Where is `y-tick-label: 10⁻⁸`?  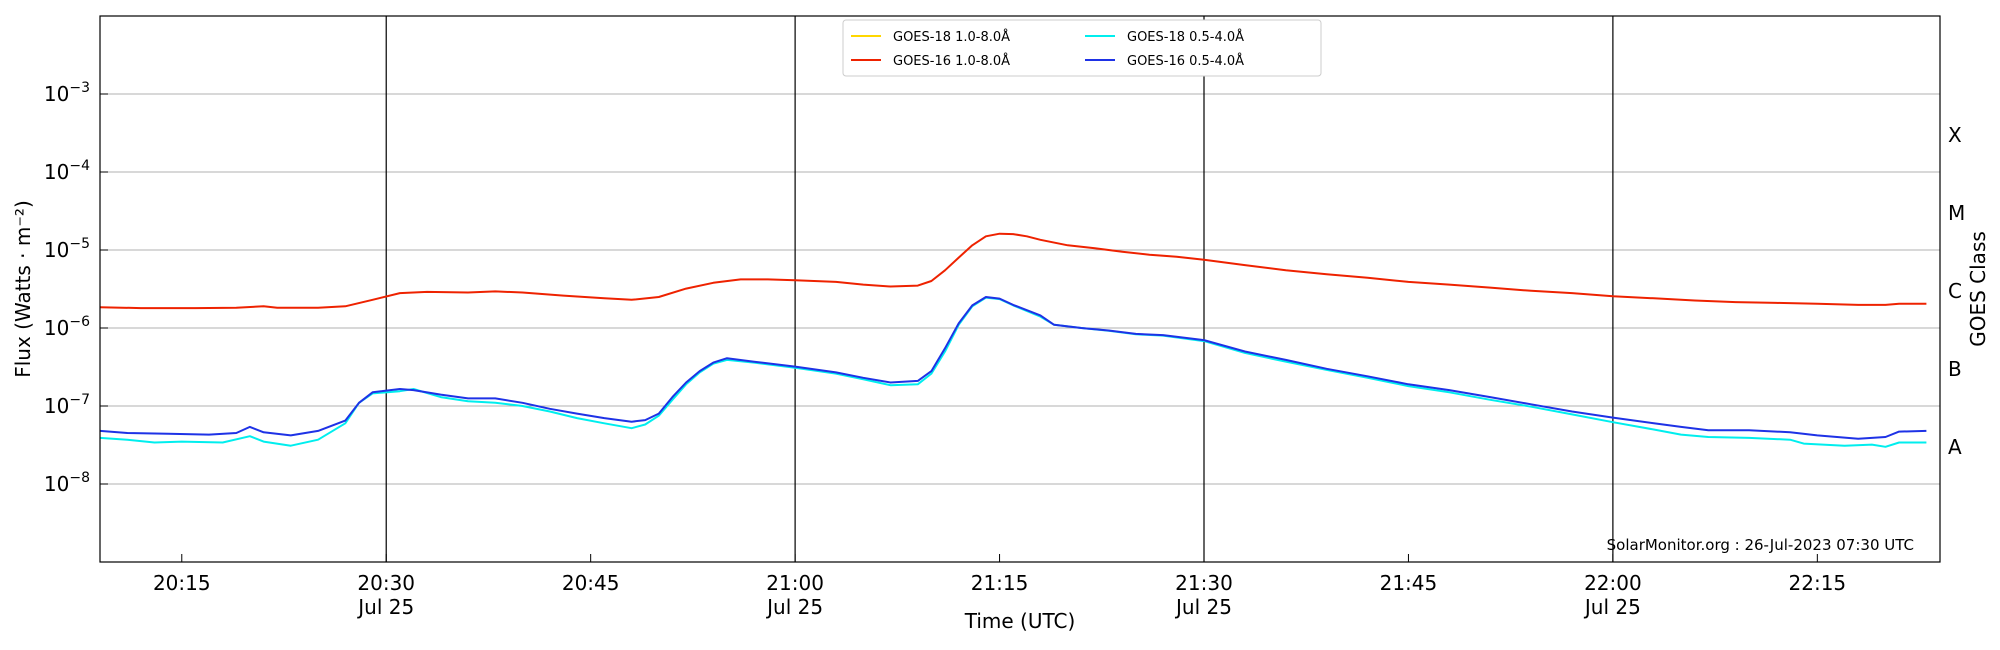 y-tick-label: 10⁻⁸ is located at coordinates (67, 483).